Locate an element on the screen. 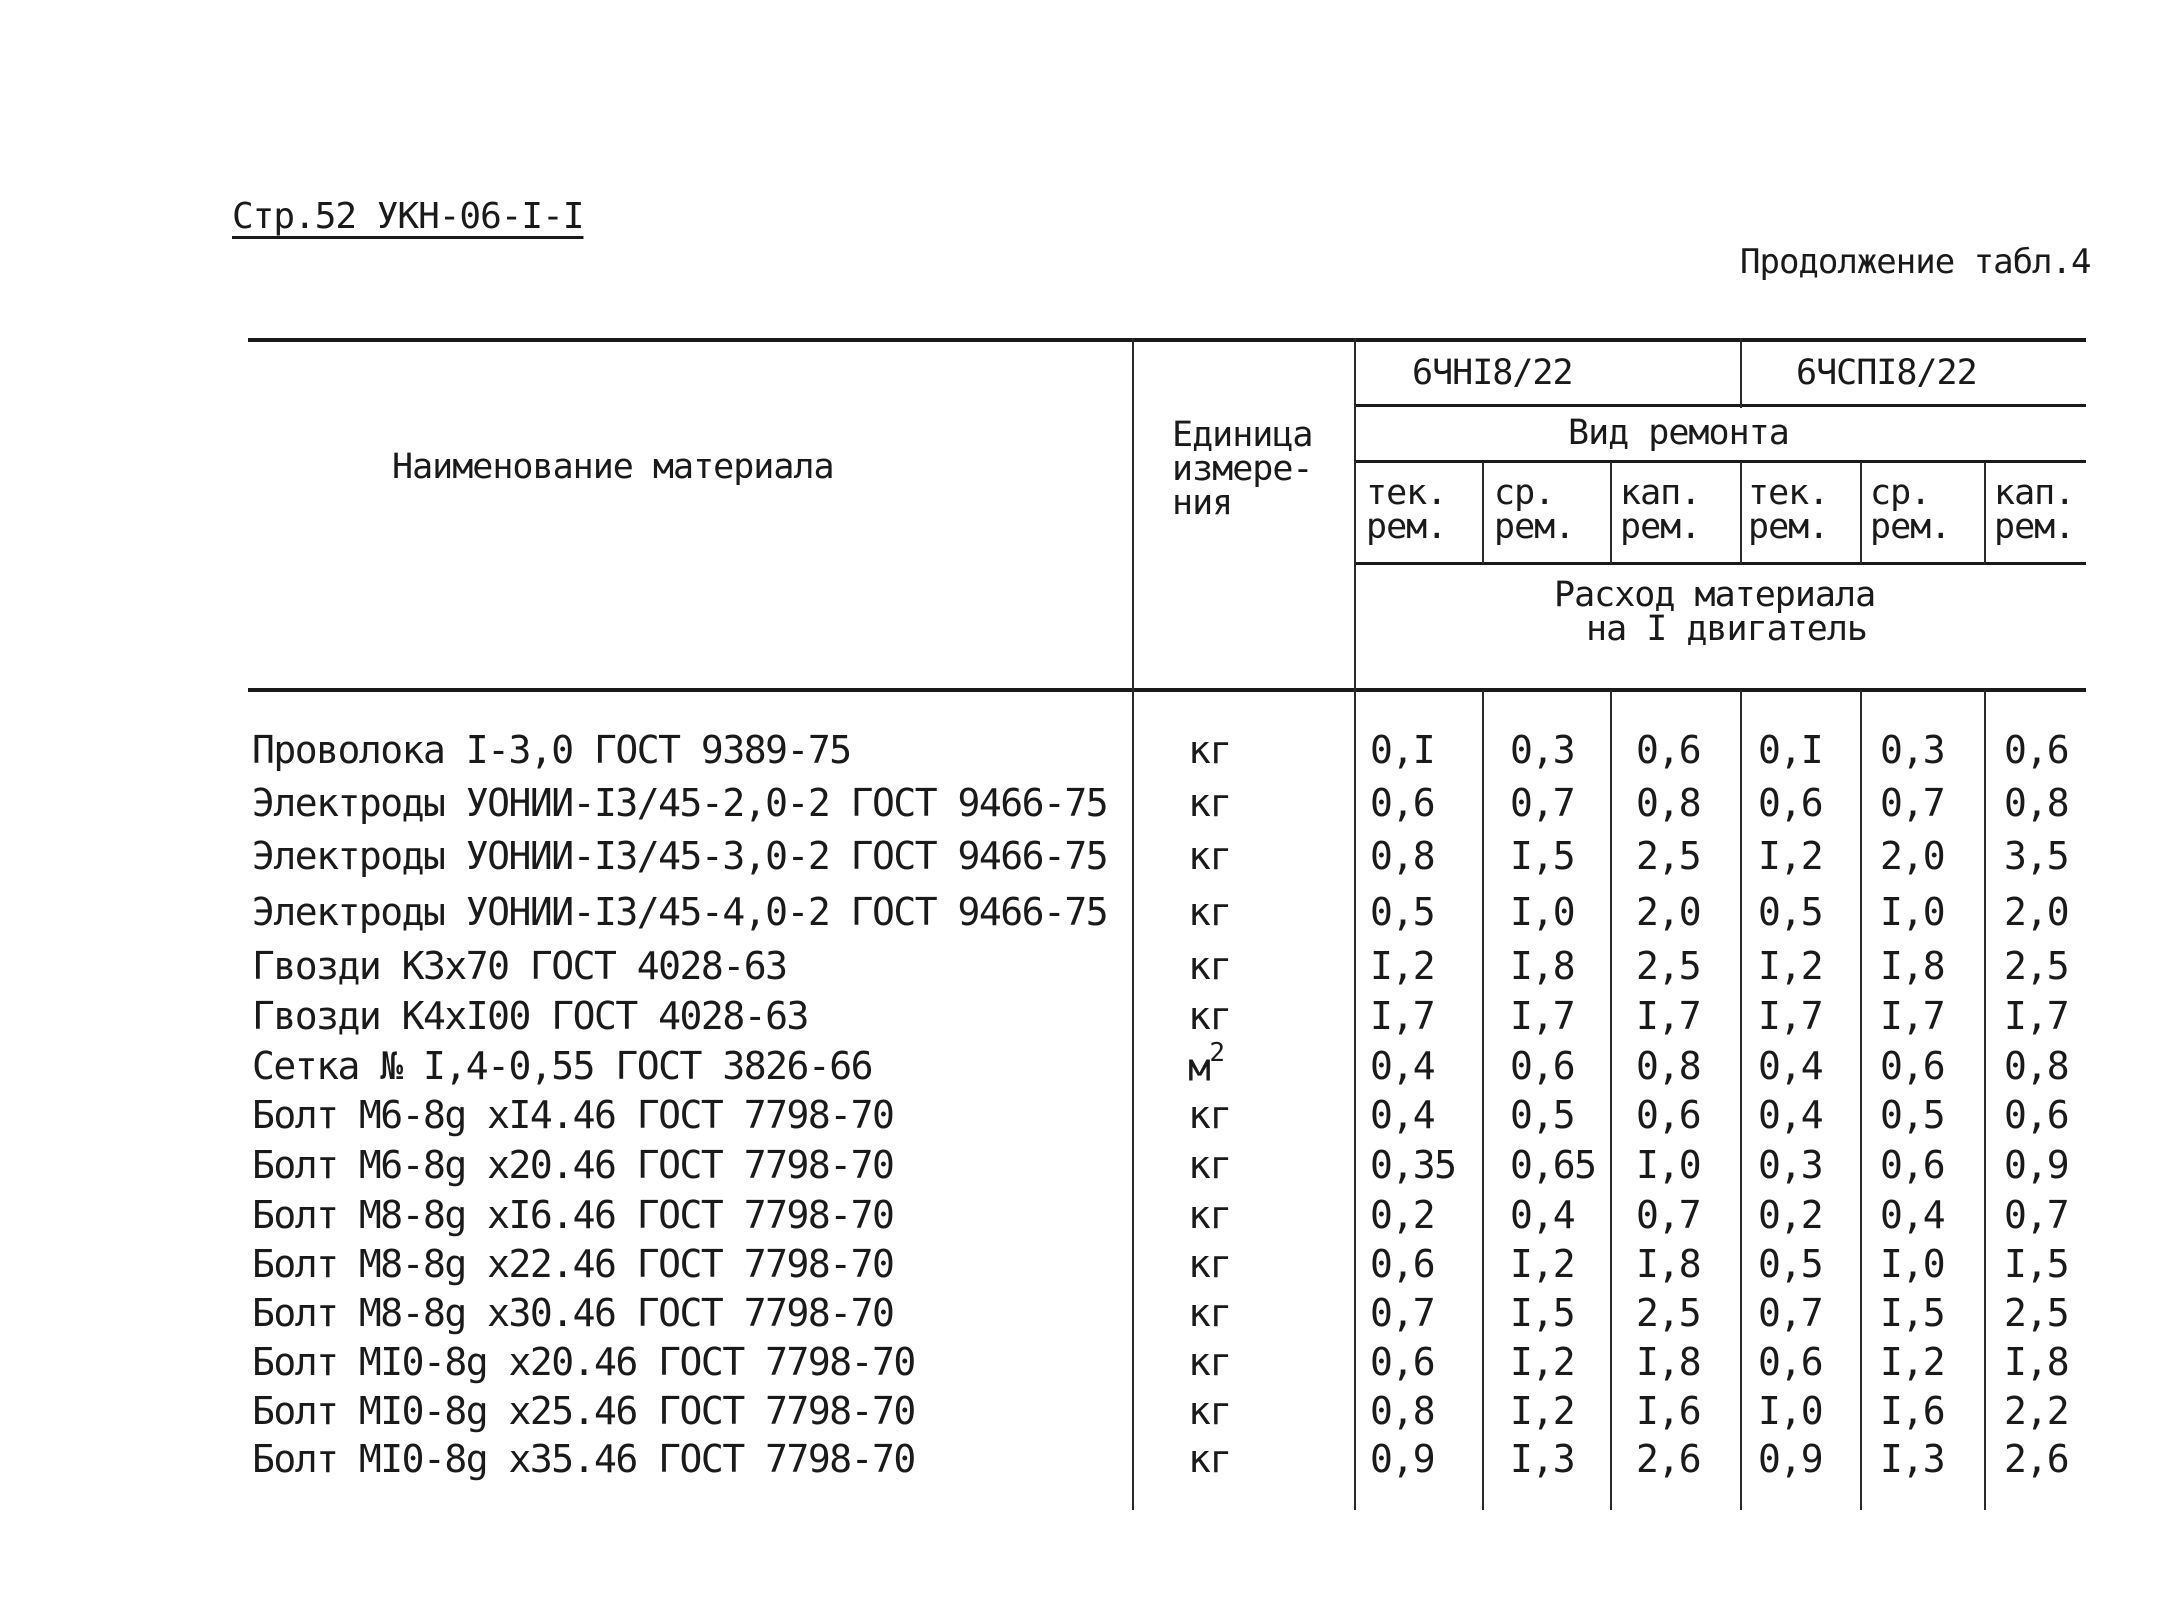  material-name-cell: Электроды УОНИИ-I3/45-4,0-2 ГОСТ 9466-75 is located at coordinates (680, 912).